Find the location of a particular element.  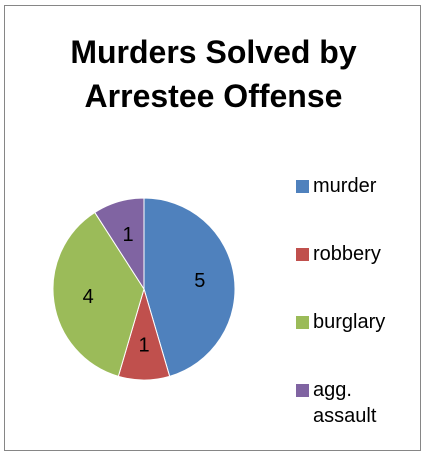

legend-label-murder: murder is located at coordinates (345, 186).